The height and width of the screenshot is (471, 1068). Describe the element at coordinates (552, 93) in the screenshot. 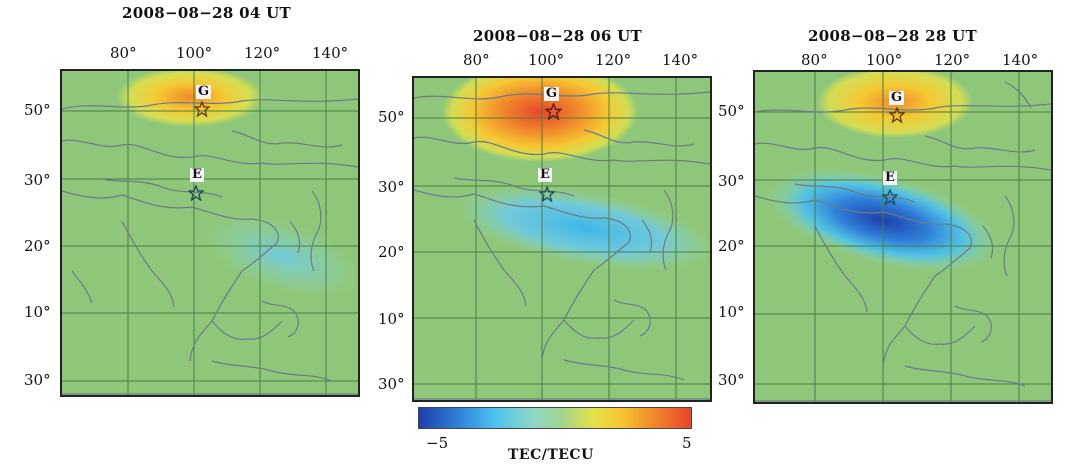

I see `panel-2-marker-g-label: G` at that location.